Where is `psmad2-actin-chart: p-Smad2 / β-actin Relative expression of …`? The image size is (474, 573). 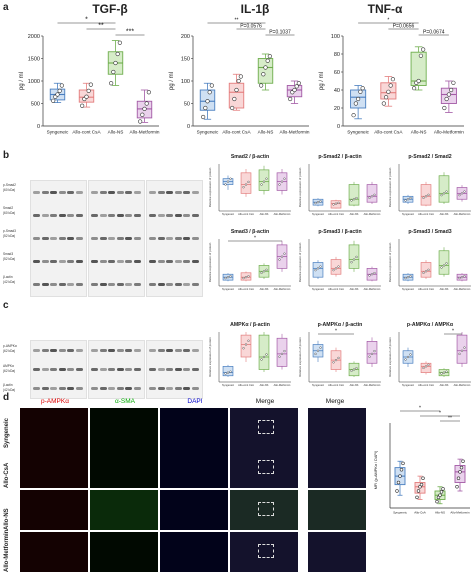 psmad2-actin-chart: p-Smad2 / β-actin Relative expression of … is located at coordinates (339, 185).